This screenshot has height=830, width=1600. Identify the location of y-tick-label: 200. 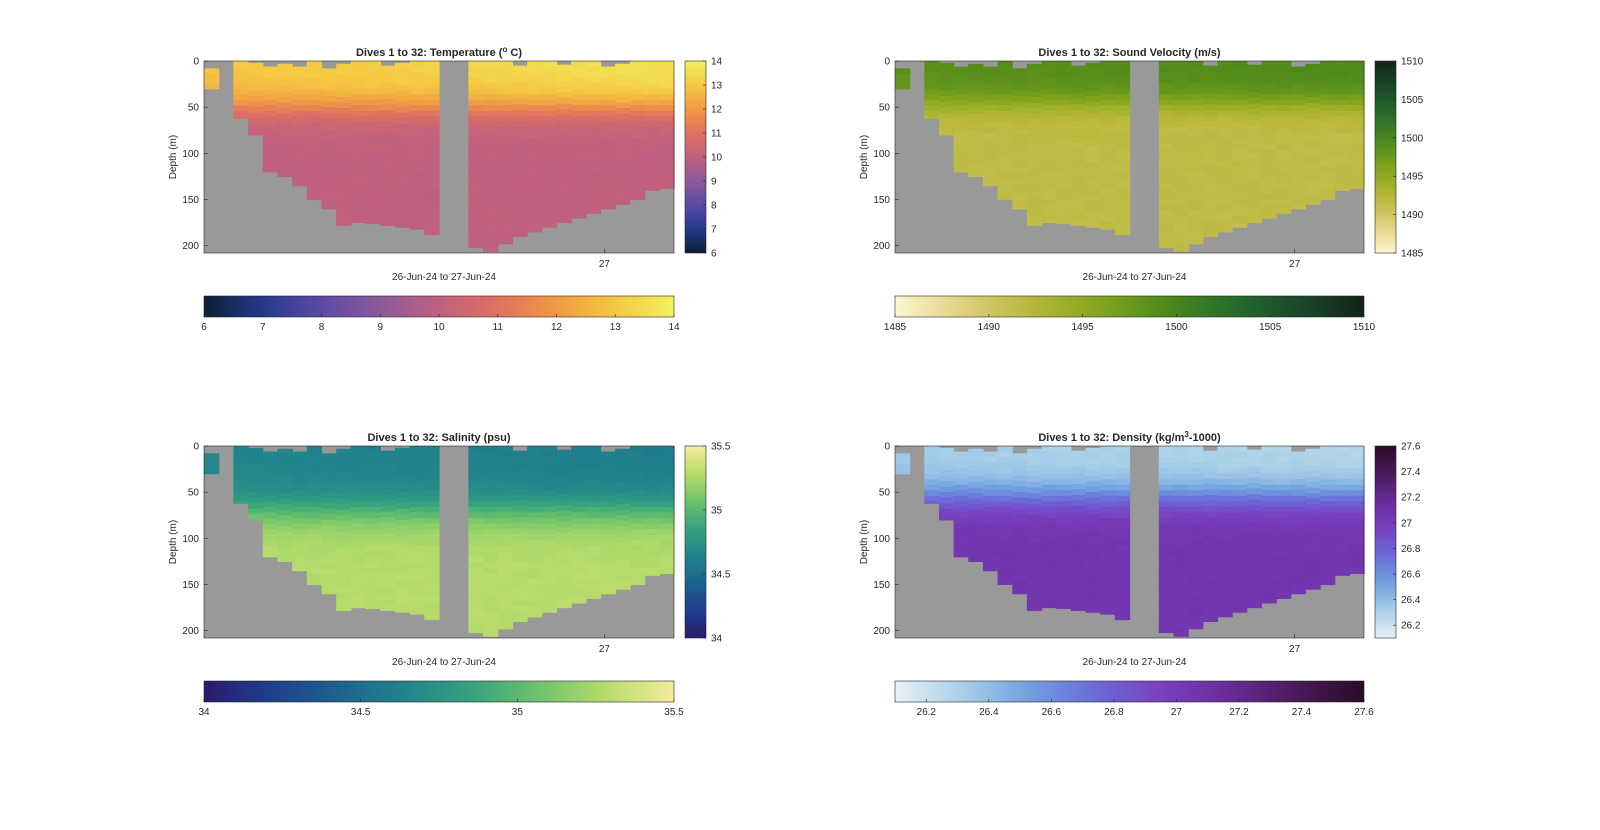
(190, 631).